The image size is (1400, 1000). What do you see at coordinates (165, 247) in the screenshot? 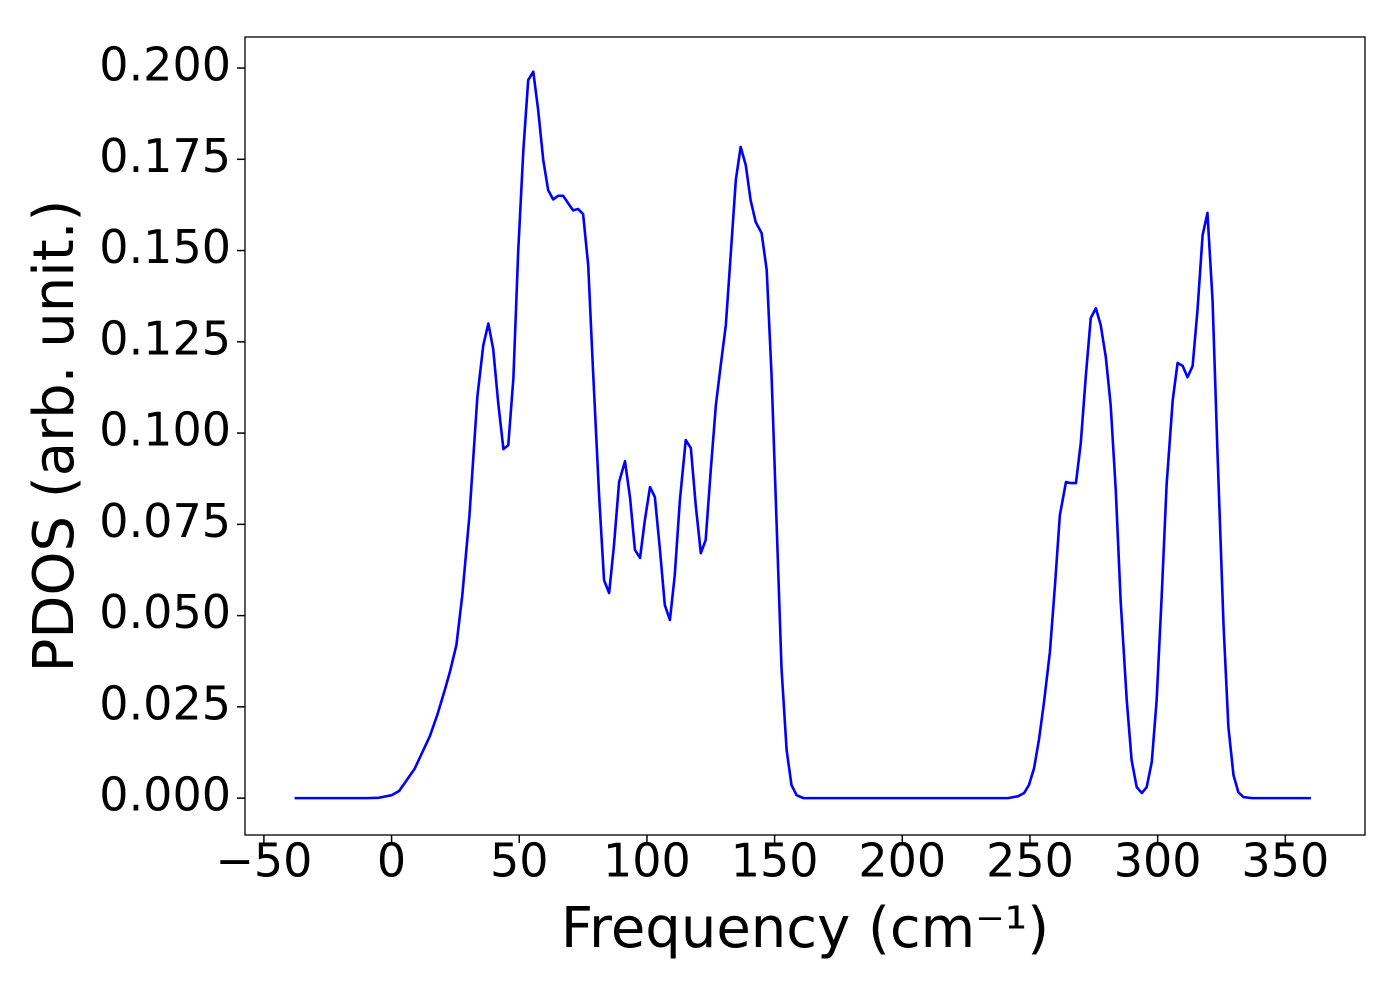
I see `y-tick-label: 0.150` at bounding box center [165, 247].